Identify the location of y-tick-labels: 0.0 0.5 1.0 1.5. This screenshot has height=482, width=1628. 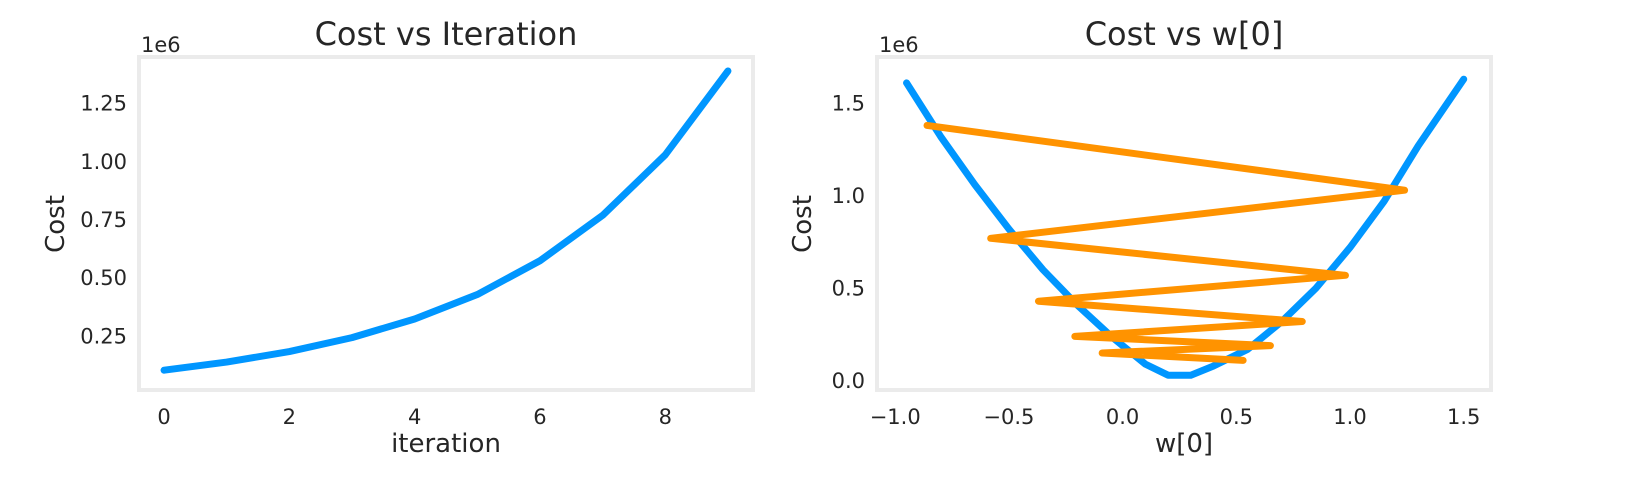
(848, 242).